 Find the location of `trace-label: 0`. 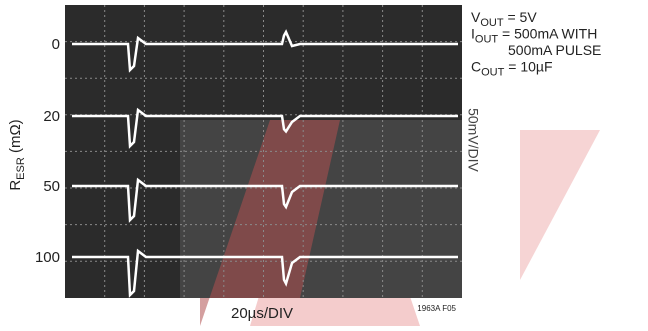

trace-label: 0 is located at coordinates (56, 44).